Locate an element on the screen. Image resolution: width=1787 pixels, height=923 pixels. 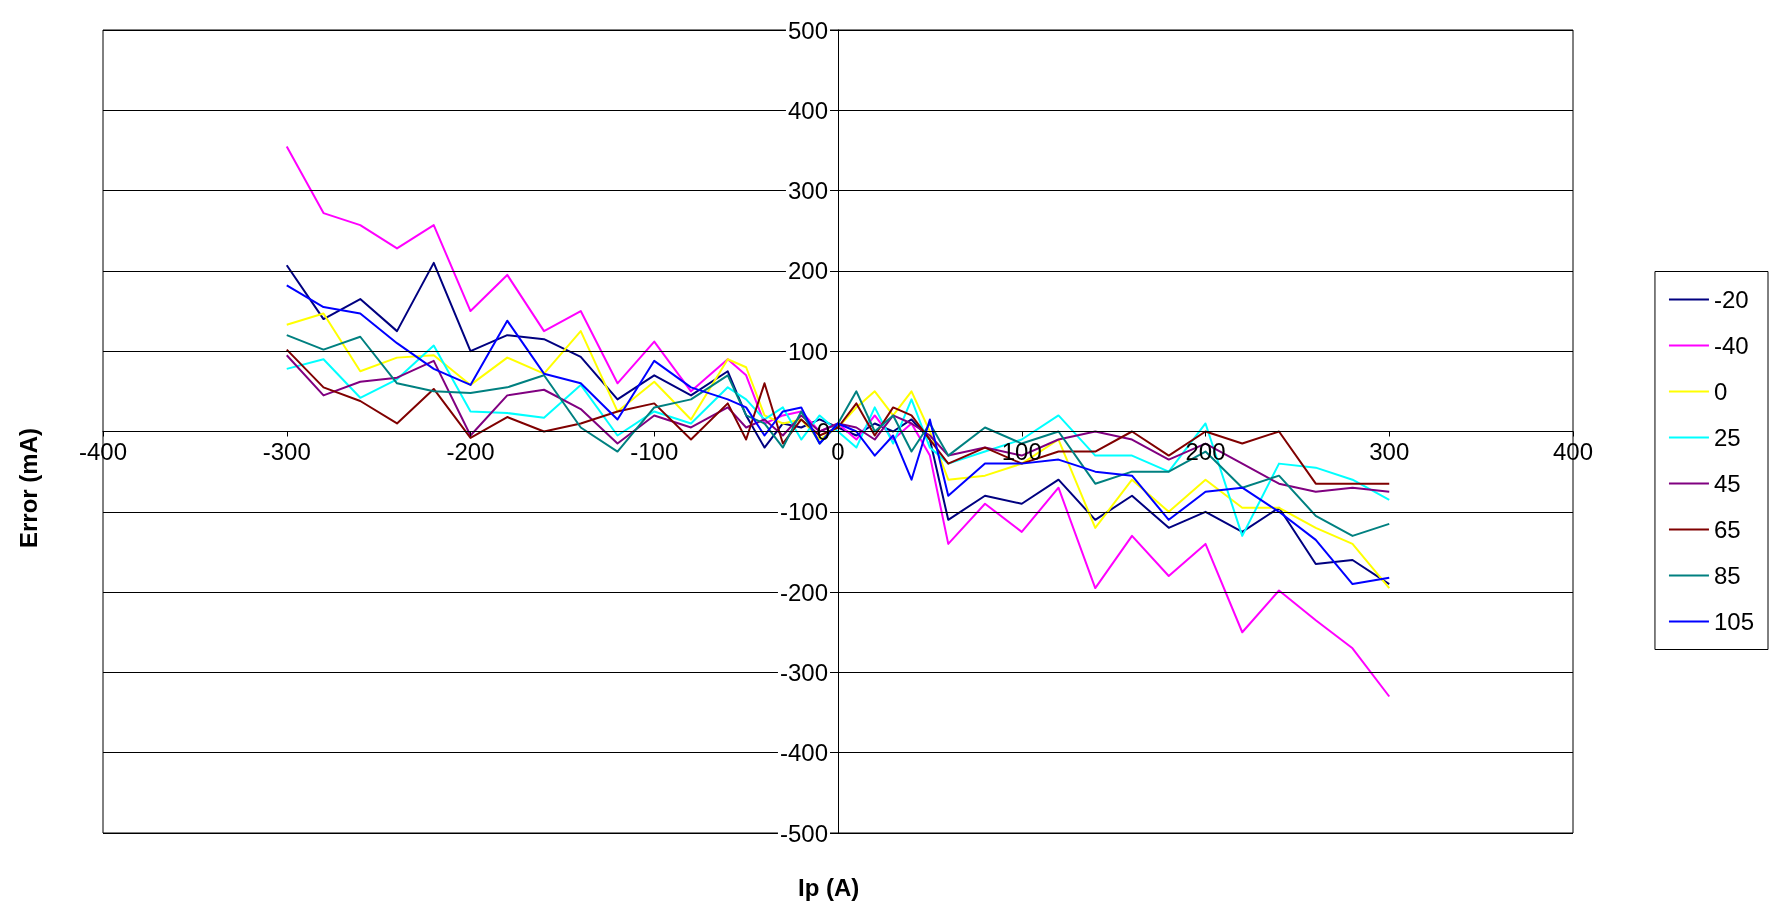
y-tick-label: -500 is located at coordinates (803, 833).